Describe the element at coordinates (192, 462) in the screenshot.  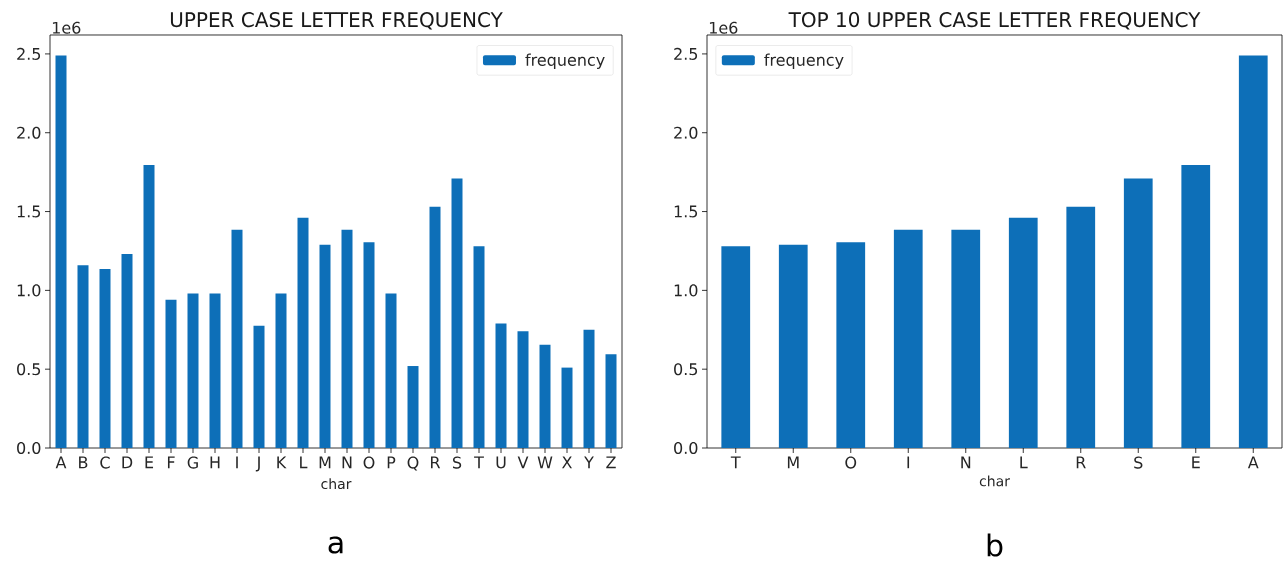
I see `x-tick-label: G` at that location.